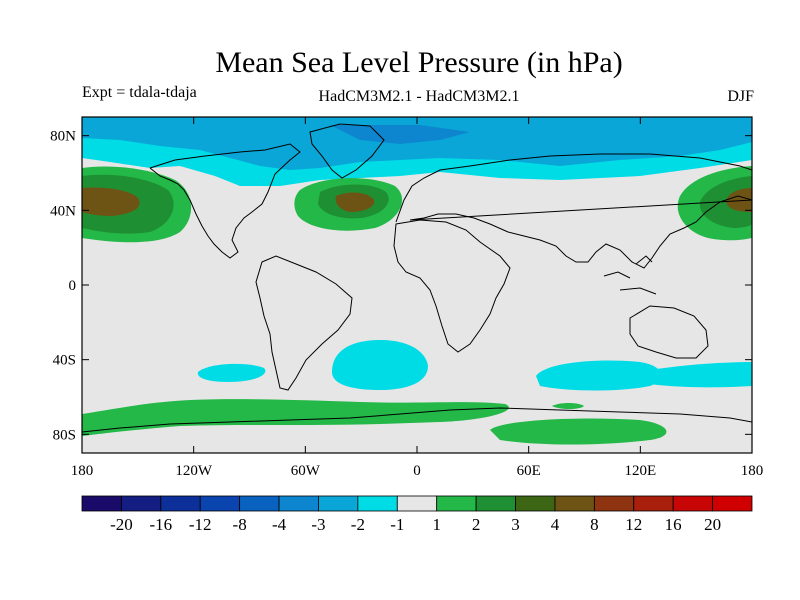 Image resolution: width=800 pixels, height=600 pixels. What do you see at coordinates (476, 524) in the screenshot?
I see `colorbar-label: 2` at bounding box center [476, 524].